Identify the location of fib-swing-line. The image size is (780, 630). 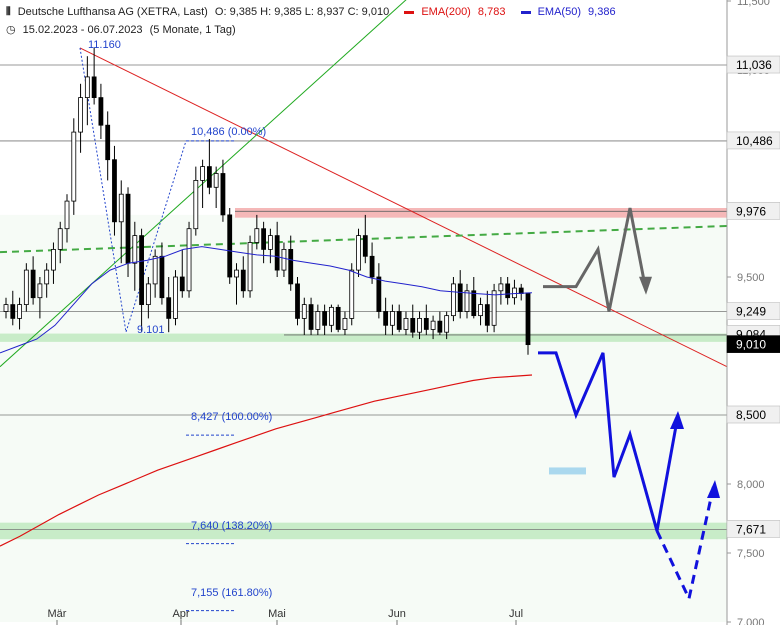
(133, 190).